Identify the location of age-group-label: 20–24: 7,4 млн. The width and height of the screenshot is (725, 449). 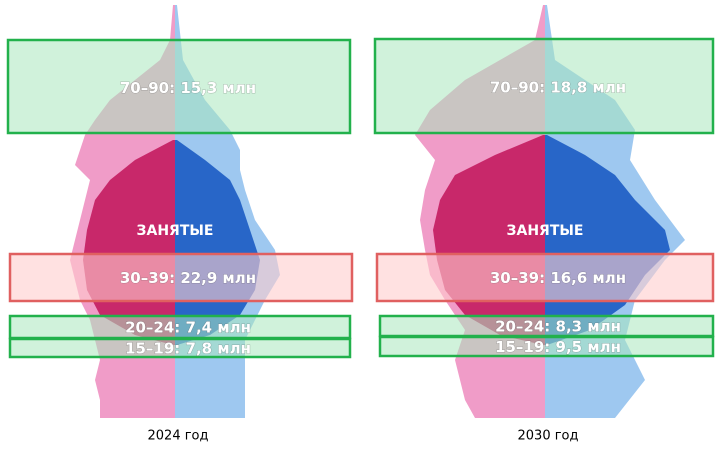
(188, 328).